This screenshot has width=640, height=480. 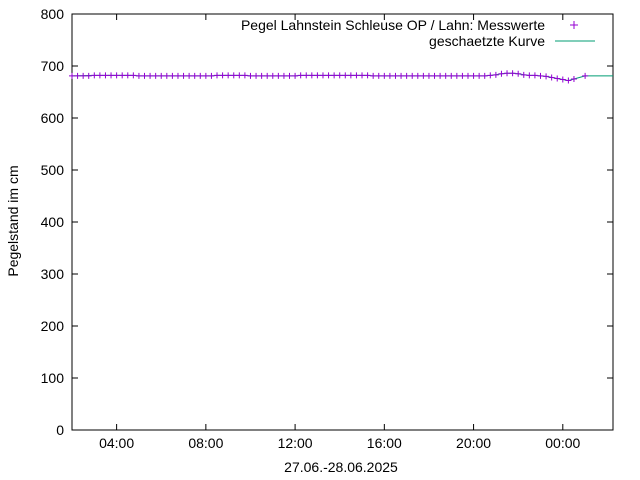 I want to click on y-tick-label: 400, so click(x=53, y=222).